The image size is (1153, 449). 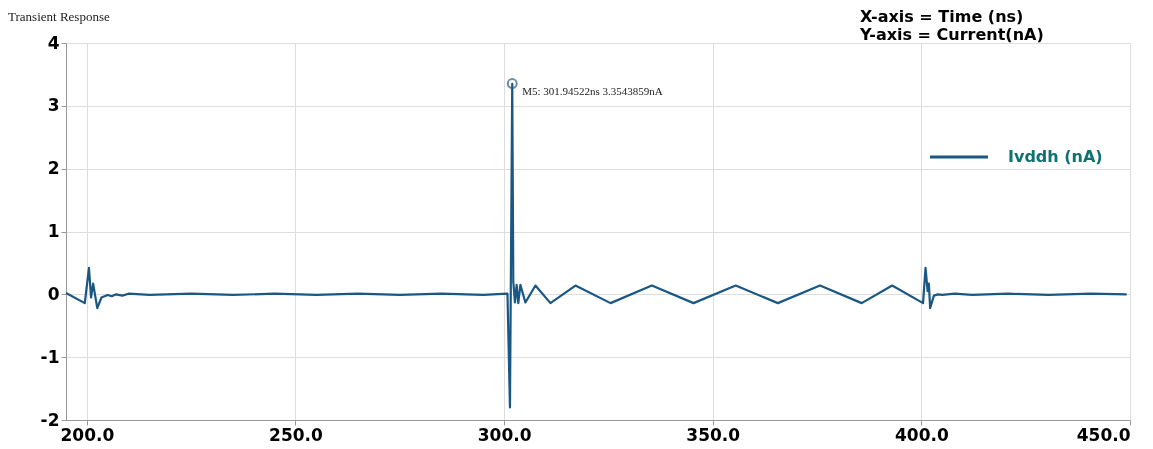 I want to click on annotation: Y-axis = Current(nA), so click(x=951, y=34).